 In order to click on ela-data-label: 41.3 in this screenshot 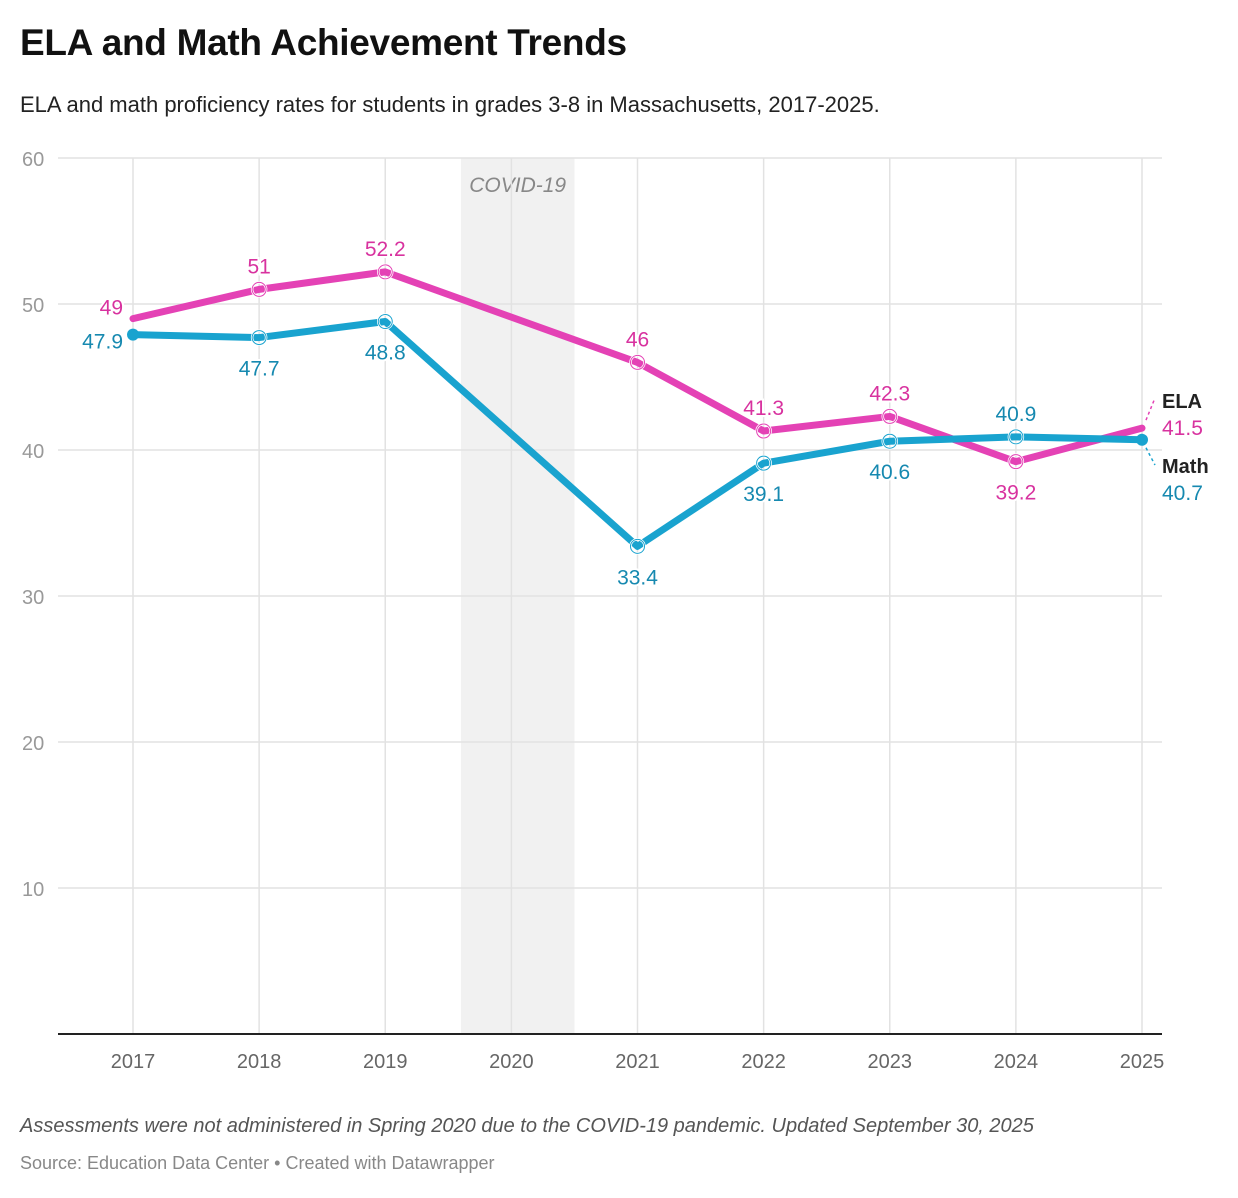, I will do `click(763, 408)`.